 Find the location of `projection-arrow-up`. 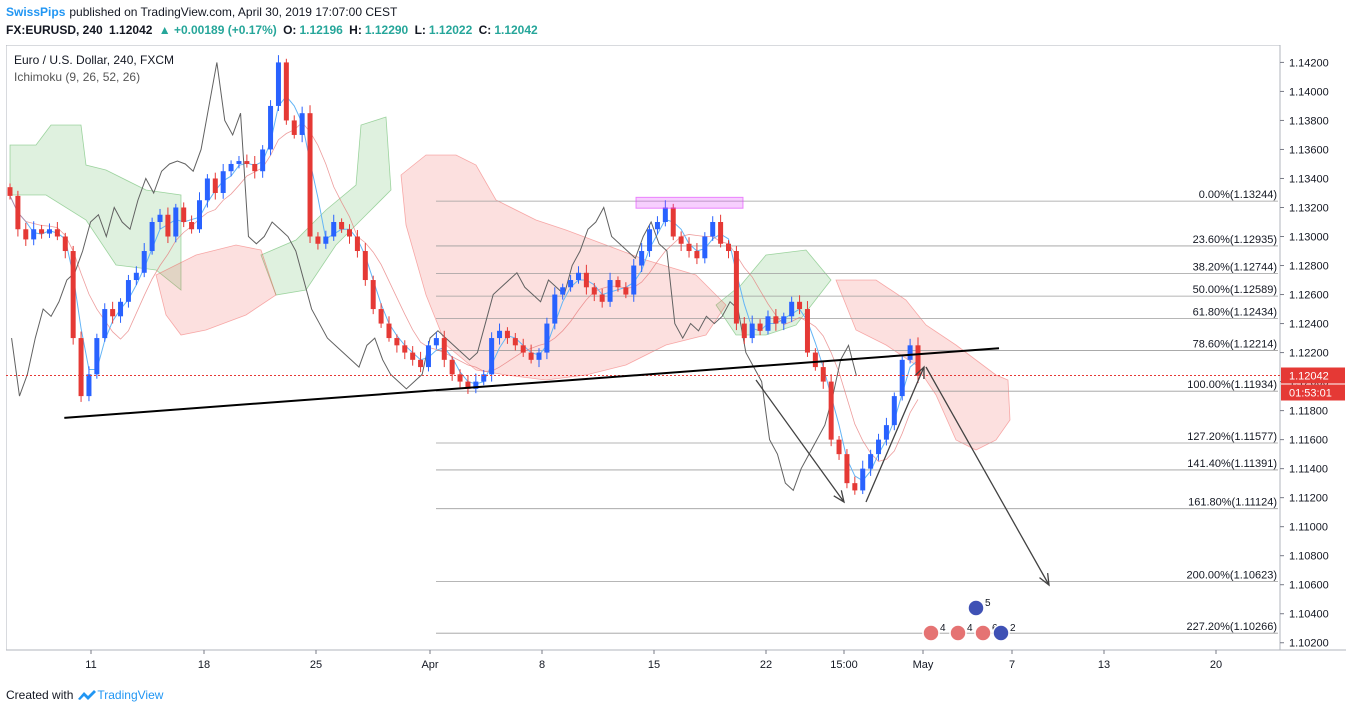

projection-arrow-up is located at coordinates (895, 434).